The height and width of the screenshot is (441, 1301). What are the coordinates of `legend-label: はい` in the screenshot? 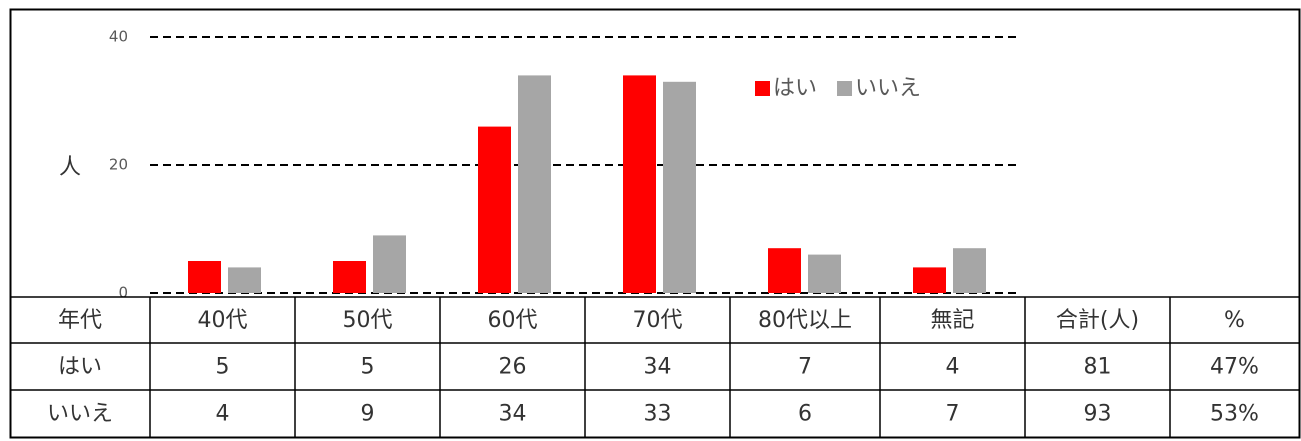 It's located at (795, 88).